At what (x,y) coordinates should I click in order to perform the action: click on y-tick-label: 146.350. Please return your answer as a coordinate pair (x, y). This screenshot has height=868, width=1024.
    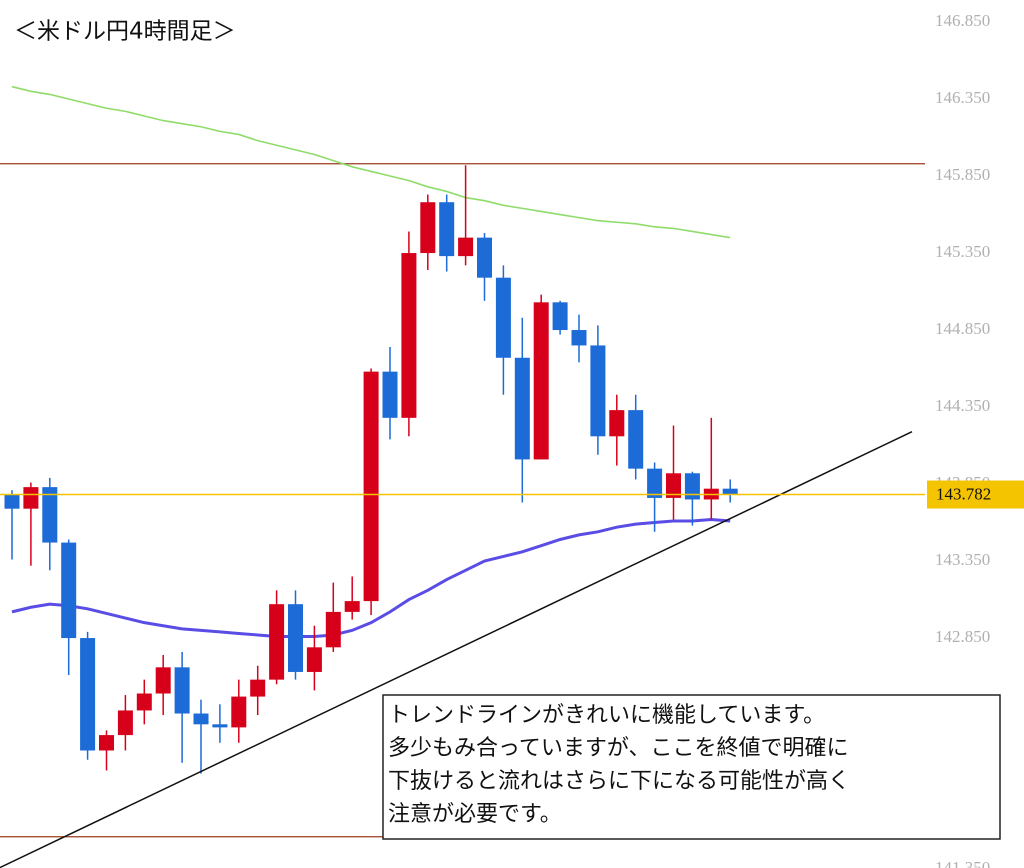
    Looking at the image, I should click on (962, 97).